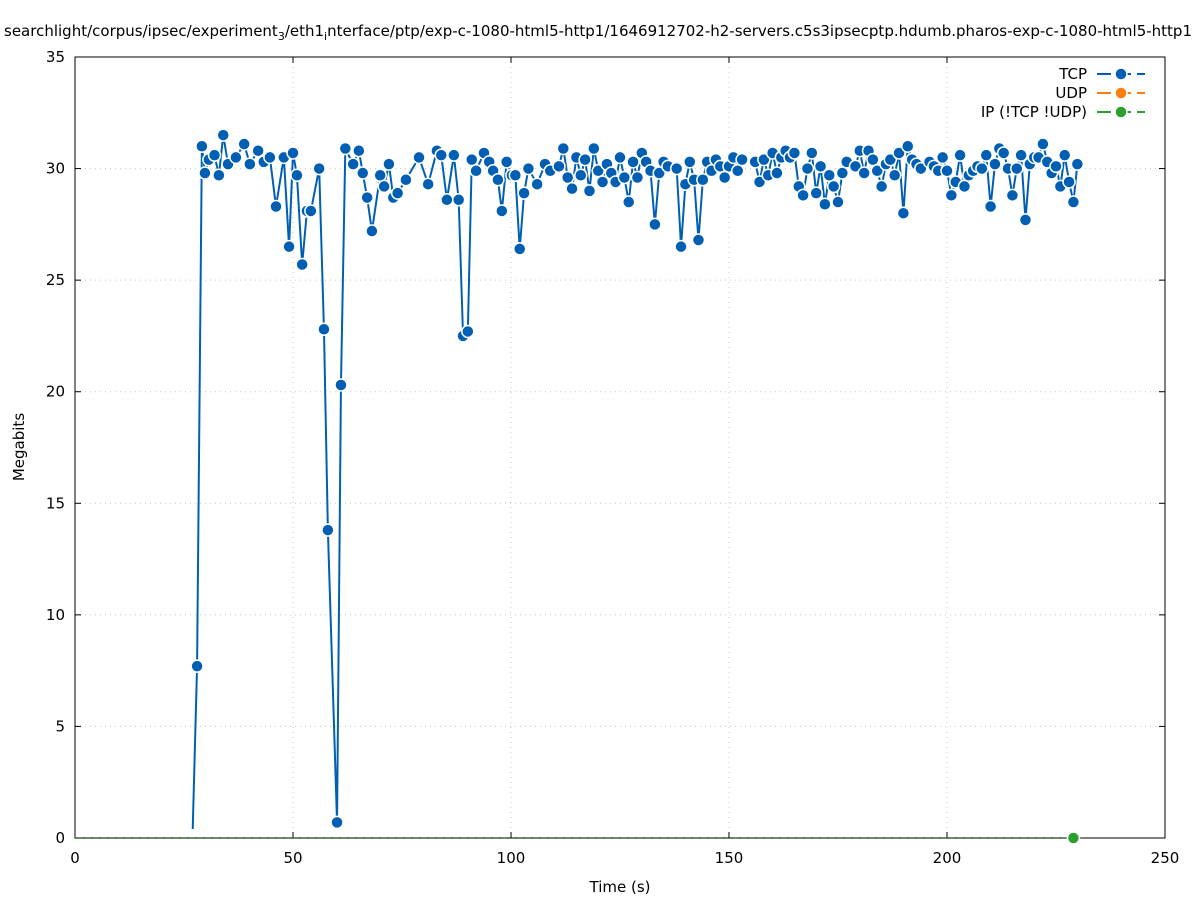 This screenshot has height=900, width=1197. What do you see at coordinates (55, 503) in the screenshot?
I see `y-tick-label: 15` at bounding box center [55, 503].